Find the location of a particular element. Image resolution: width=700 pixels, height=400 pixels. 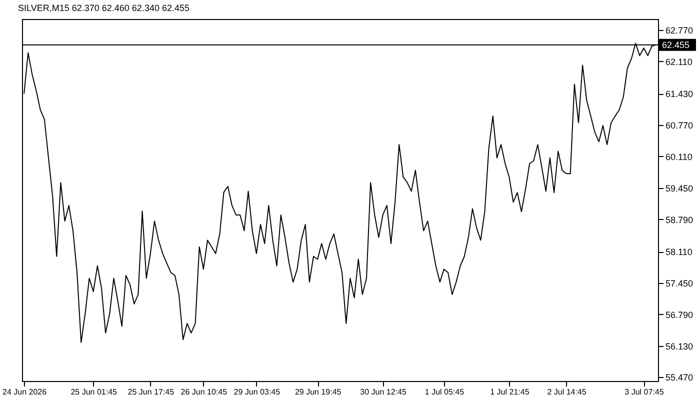

x-tick-label: 25 Jun 01:45 is located at coordinates (94, 392).